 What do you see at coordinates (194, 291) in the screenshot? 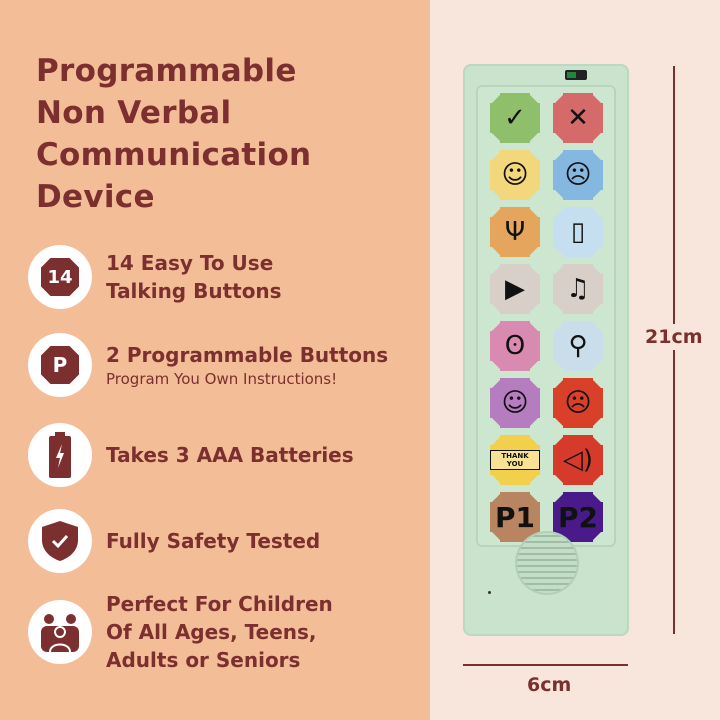
I see `feature-text: Talking Buttons` at bounding box center [194, 291].